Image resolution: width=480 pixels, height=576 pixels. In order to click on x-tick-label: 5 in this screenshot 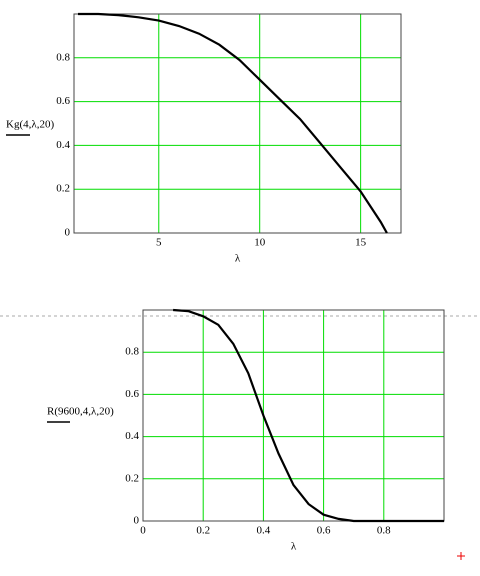, I will do `click(159, 243)`.